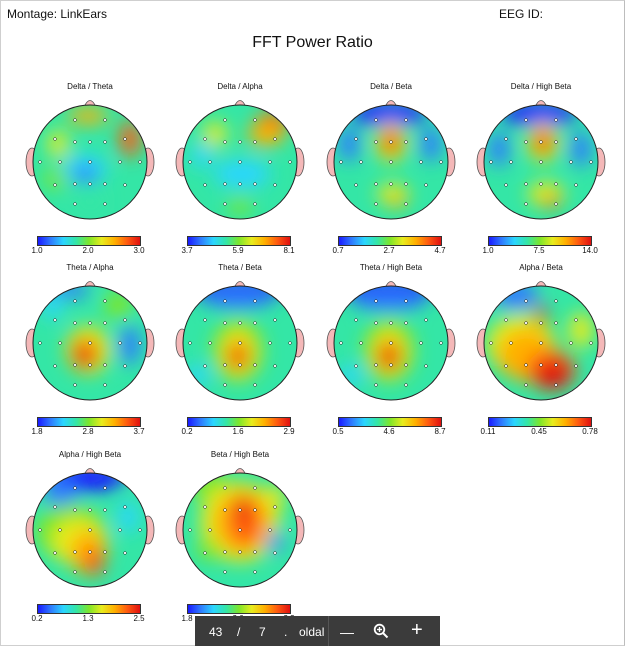  I want to click on topomap-title: Delta / High Beta, so click(541, 86).